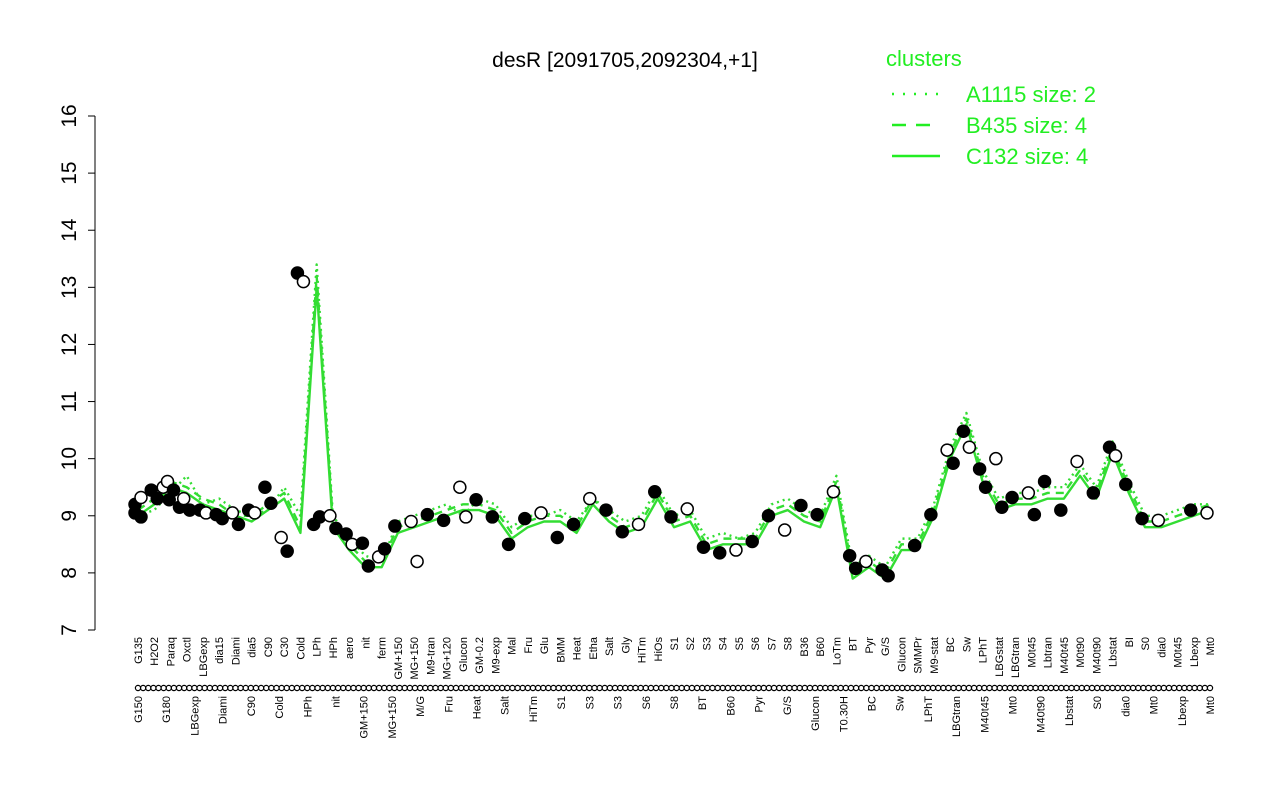 This screenshot has height=800, width=1280. I want to click on x-tick-label: Lbstat, so click(1114, 652).